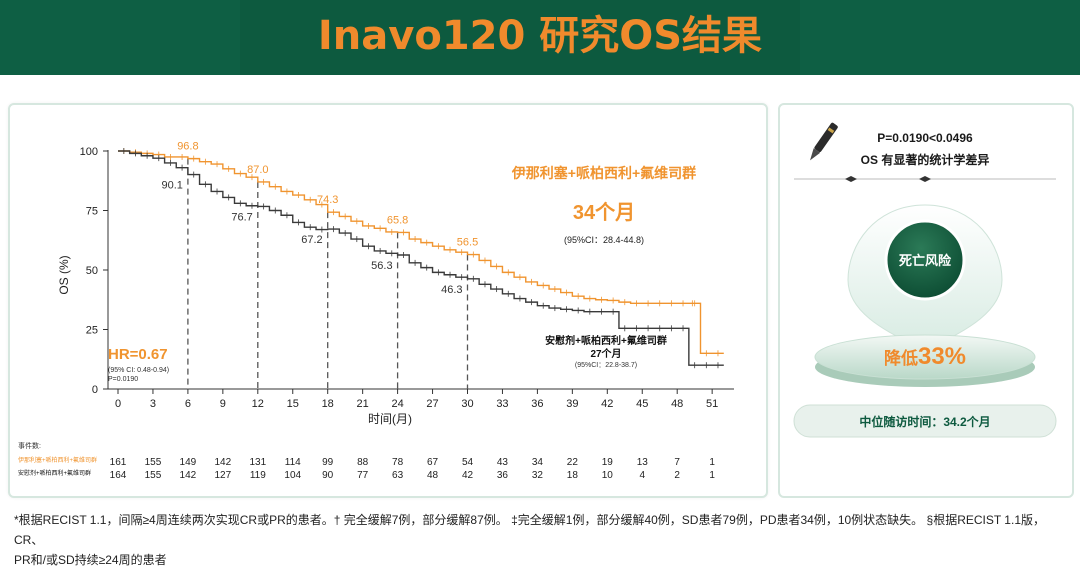  Describe the element at coordinates (643, 462) in the screenshot. I see `risk-value-orange: 13` at that location.